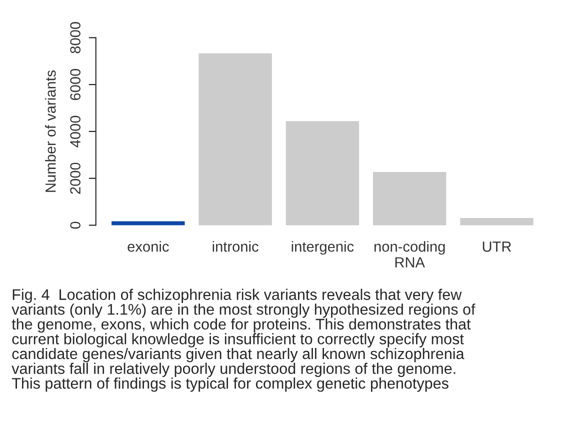 This screenshot has height=431, width=581. I want to click on x-tick-label: exonic, so click(148, 246).